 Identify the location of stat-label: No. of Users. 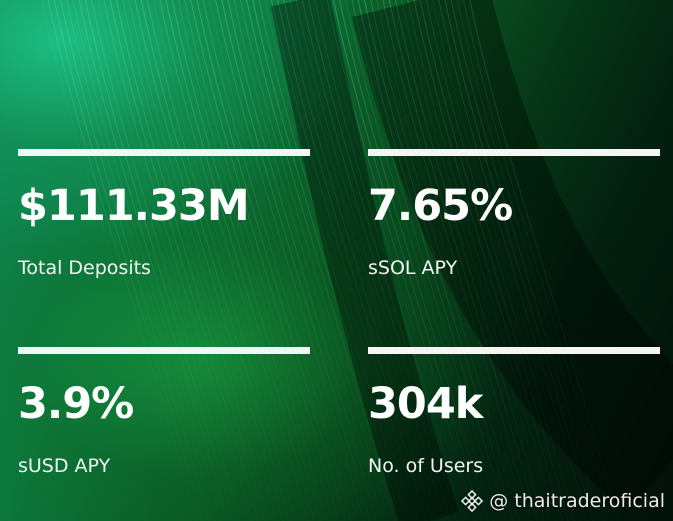
(426, 466).